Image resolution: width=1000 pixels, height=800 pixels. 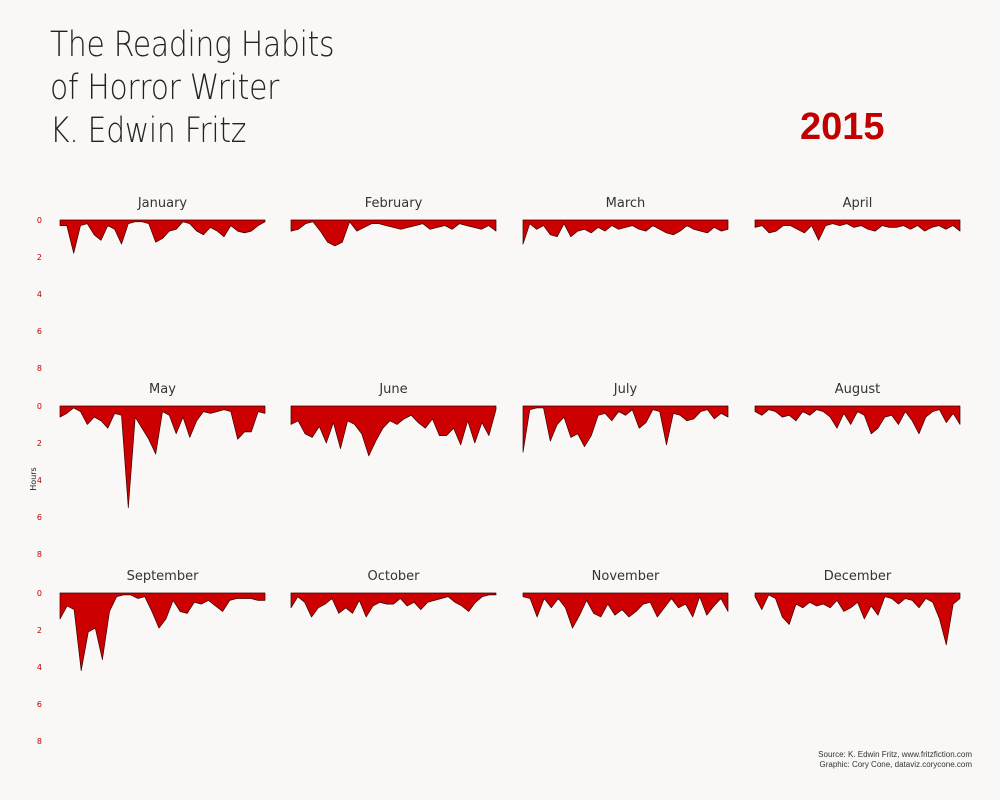 What do you see at coordinates (192, 45) in the screenshot?
I see `title-line-1: The Reading Habits` at bounding box center [192, 45].